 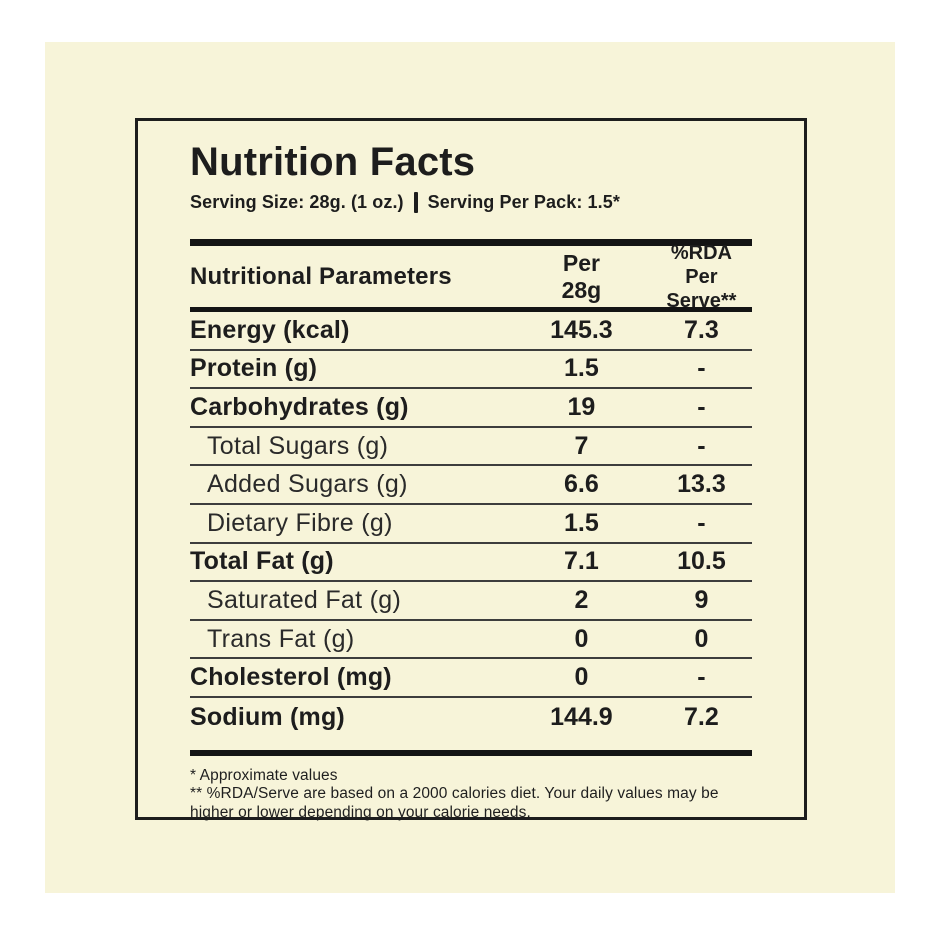 What do you see at coordinates (701, 638) in the screenshot?
I see `row-rda-value: 0` at bounding box center [701, 638].